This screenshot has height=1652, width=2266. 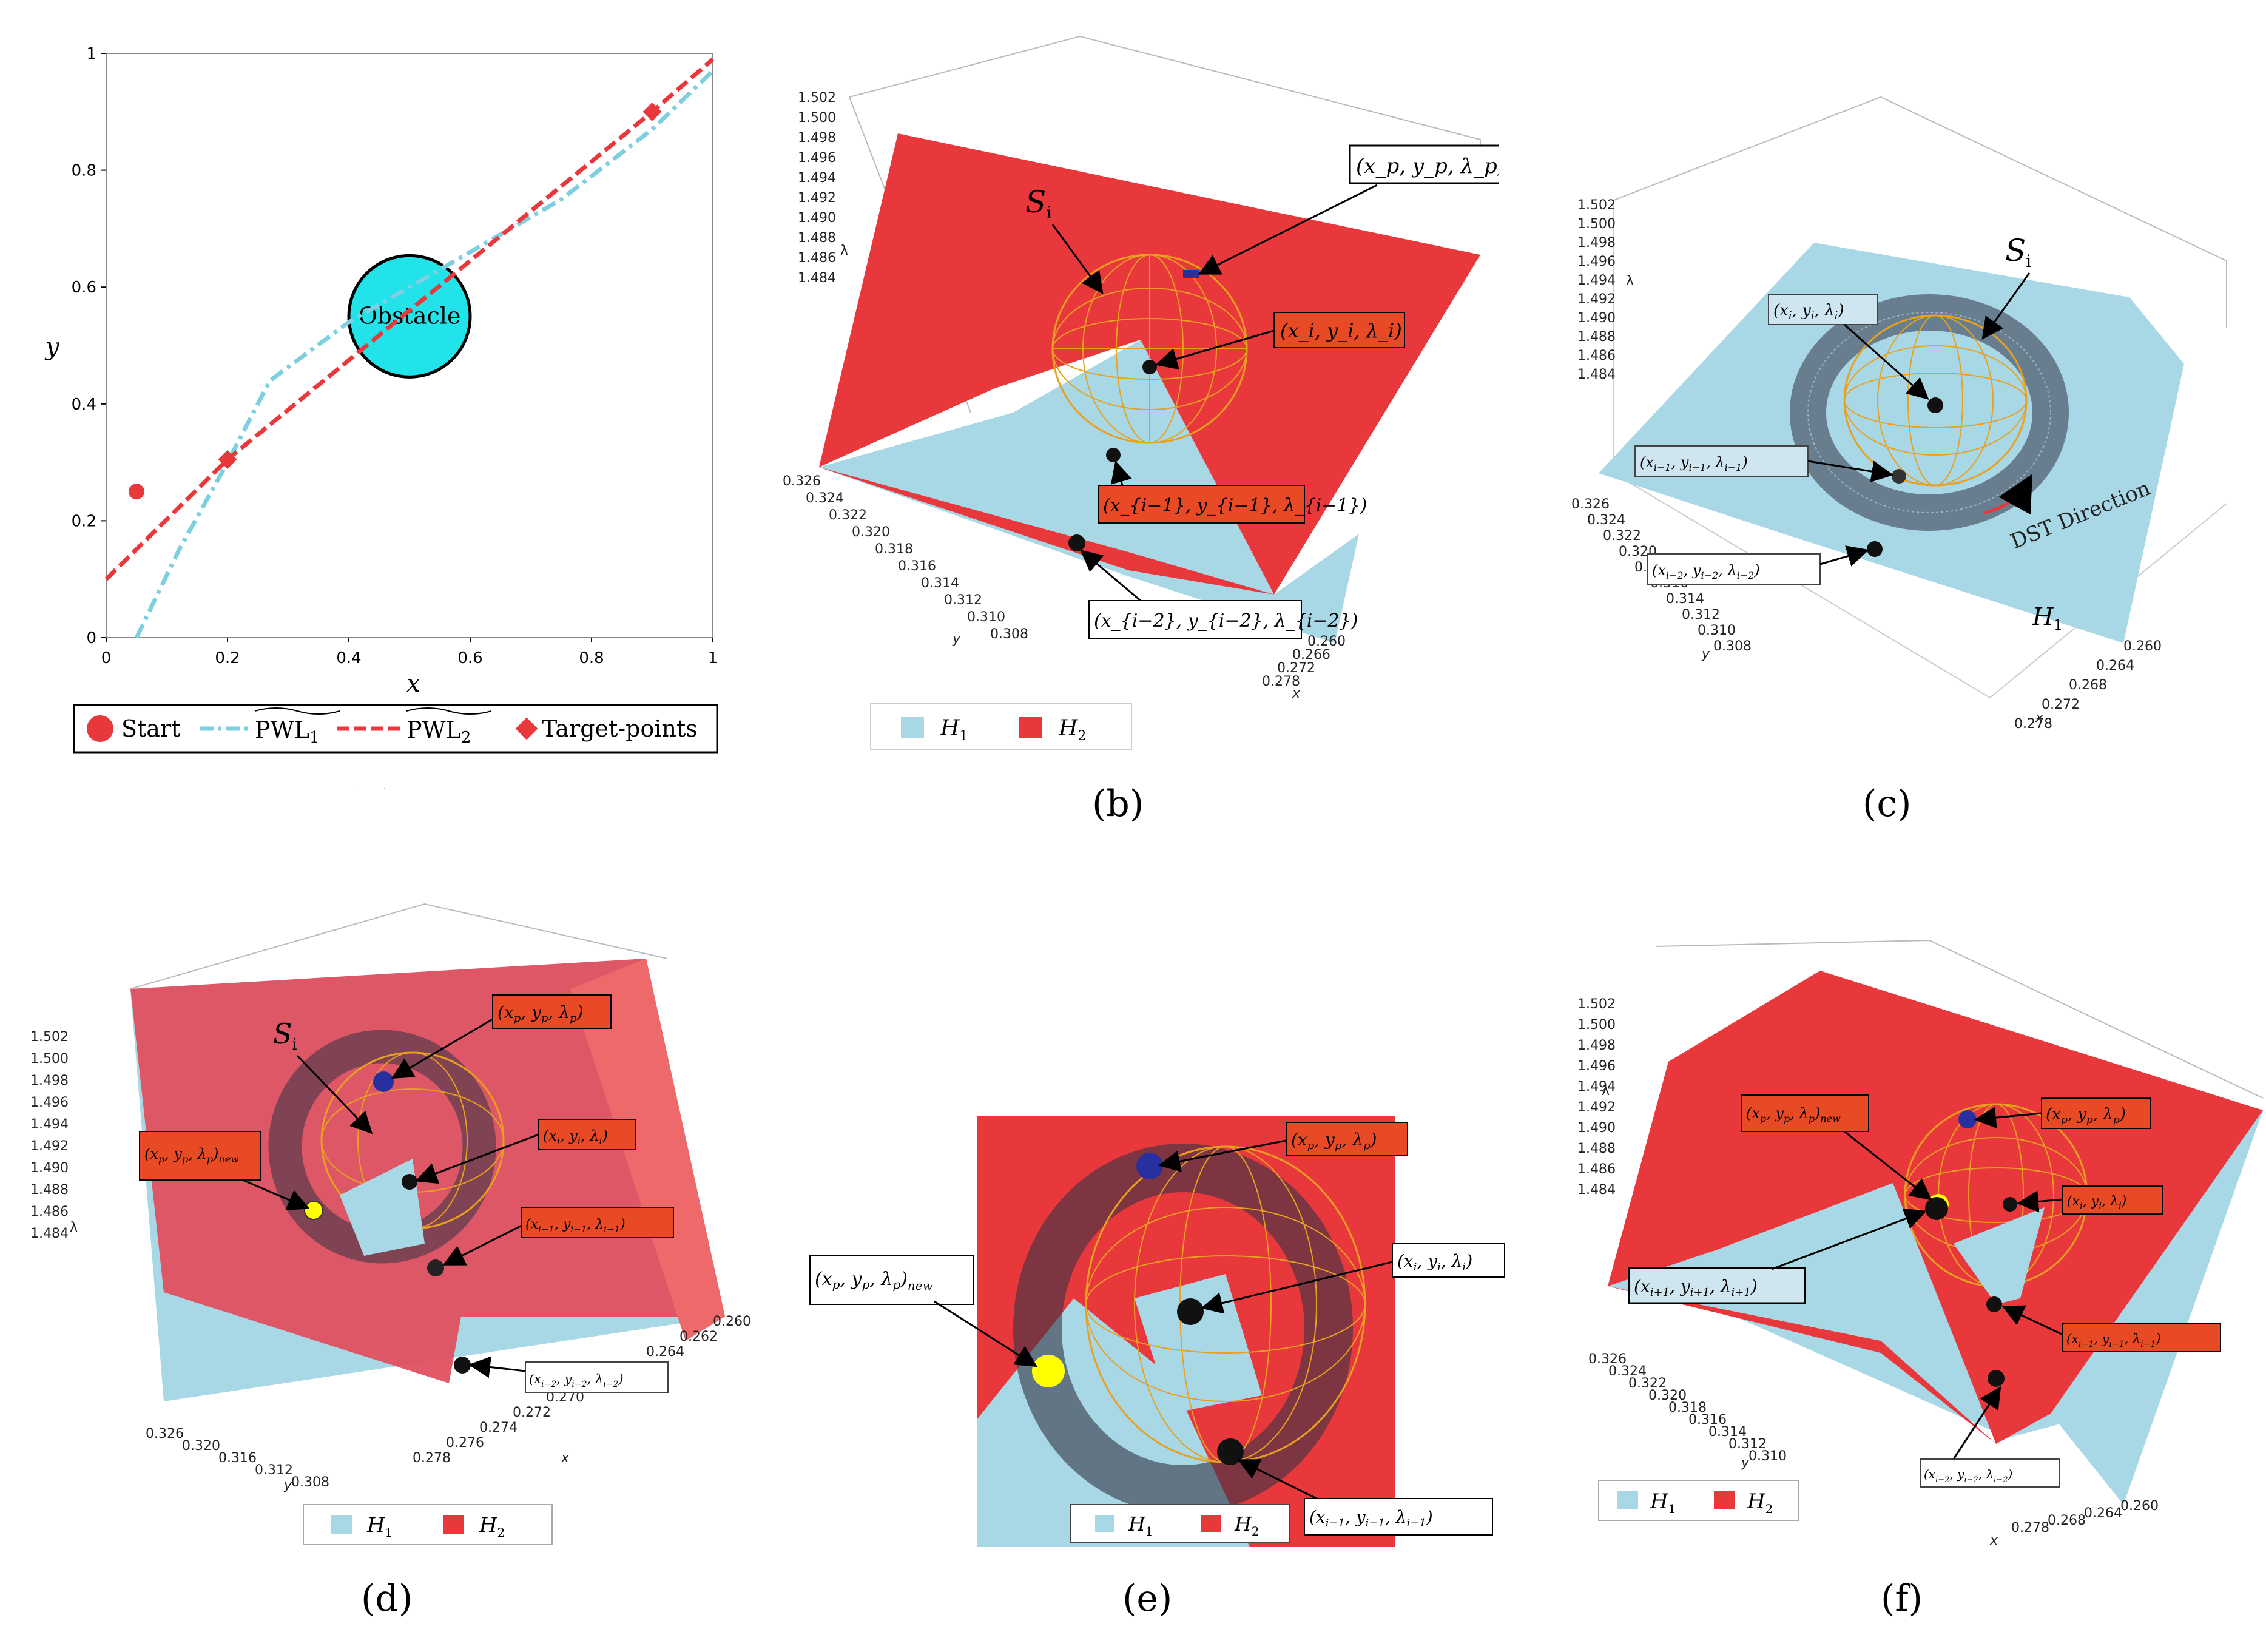 I want to click on tick-label: 0.260, so click(x=2139, y=1506).